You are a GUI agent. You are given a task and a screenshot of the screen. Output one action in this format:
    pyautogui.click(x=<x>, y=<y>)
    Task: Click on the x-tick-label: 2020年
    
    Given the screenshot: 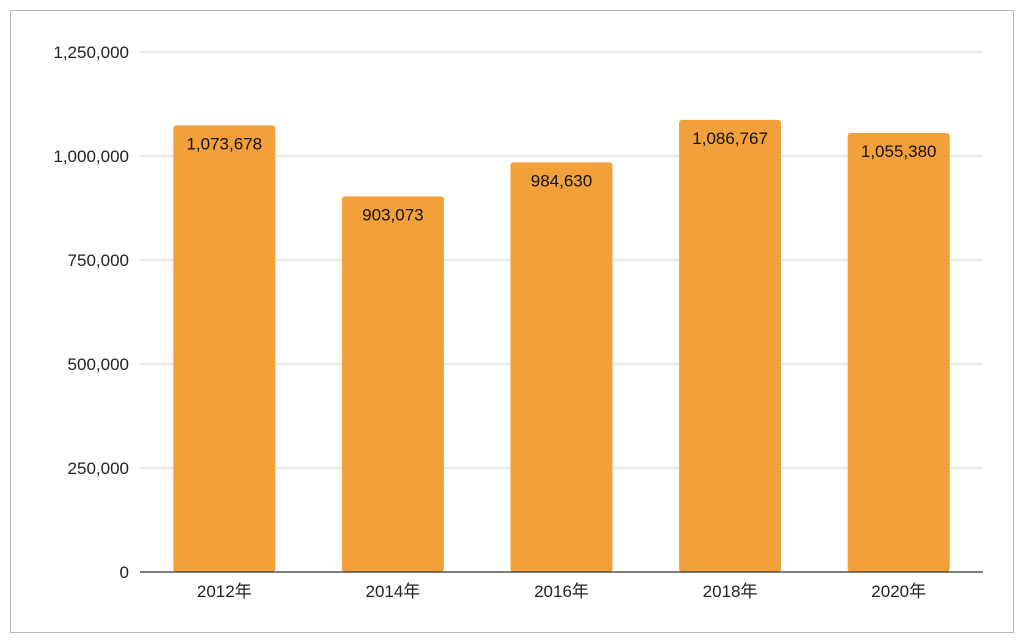 What is the action you would take?
    pyautogui.click(x=898, y=591)
    